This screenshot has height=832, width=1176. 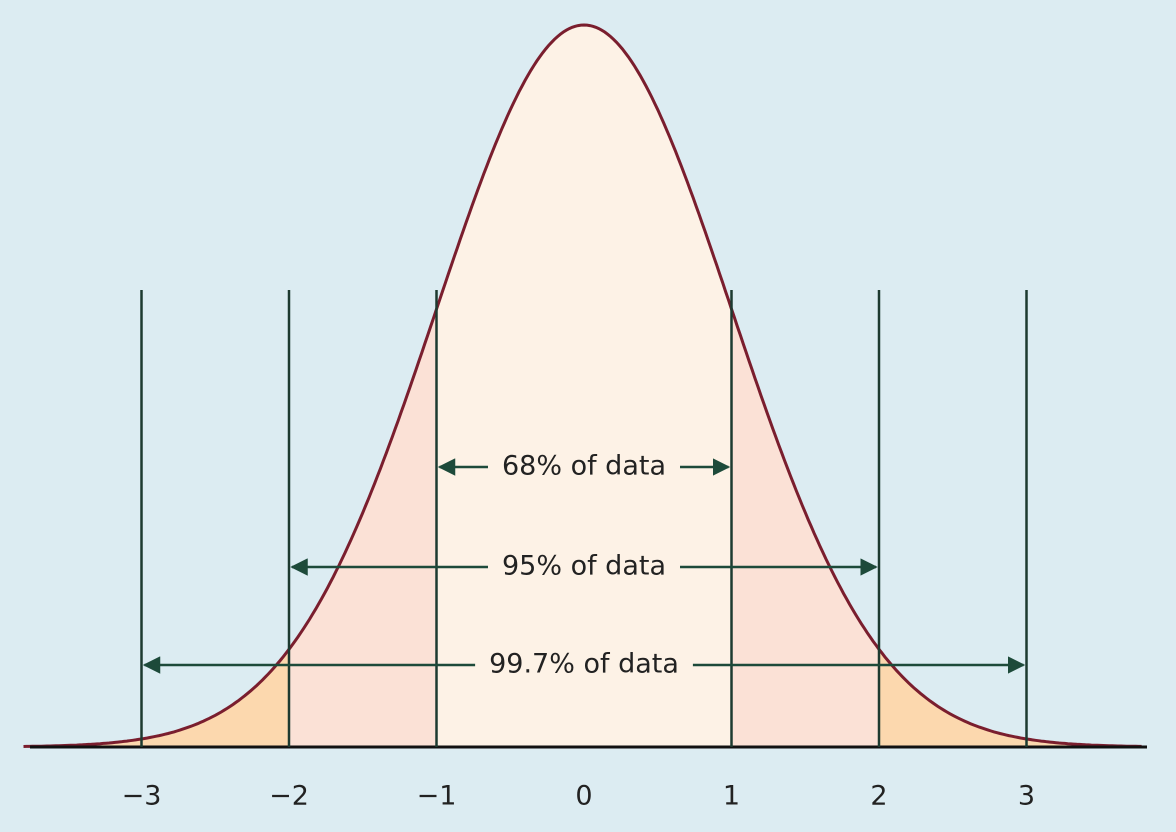 I want to click on range-label: 68% of data, so click(x=584, y=466).